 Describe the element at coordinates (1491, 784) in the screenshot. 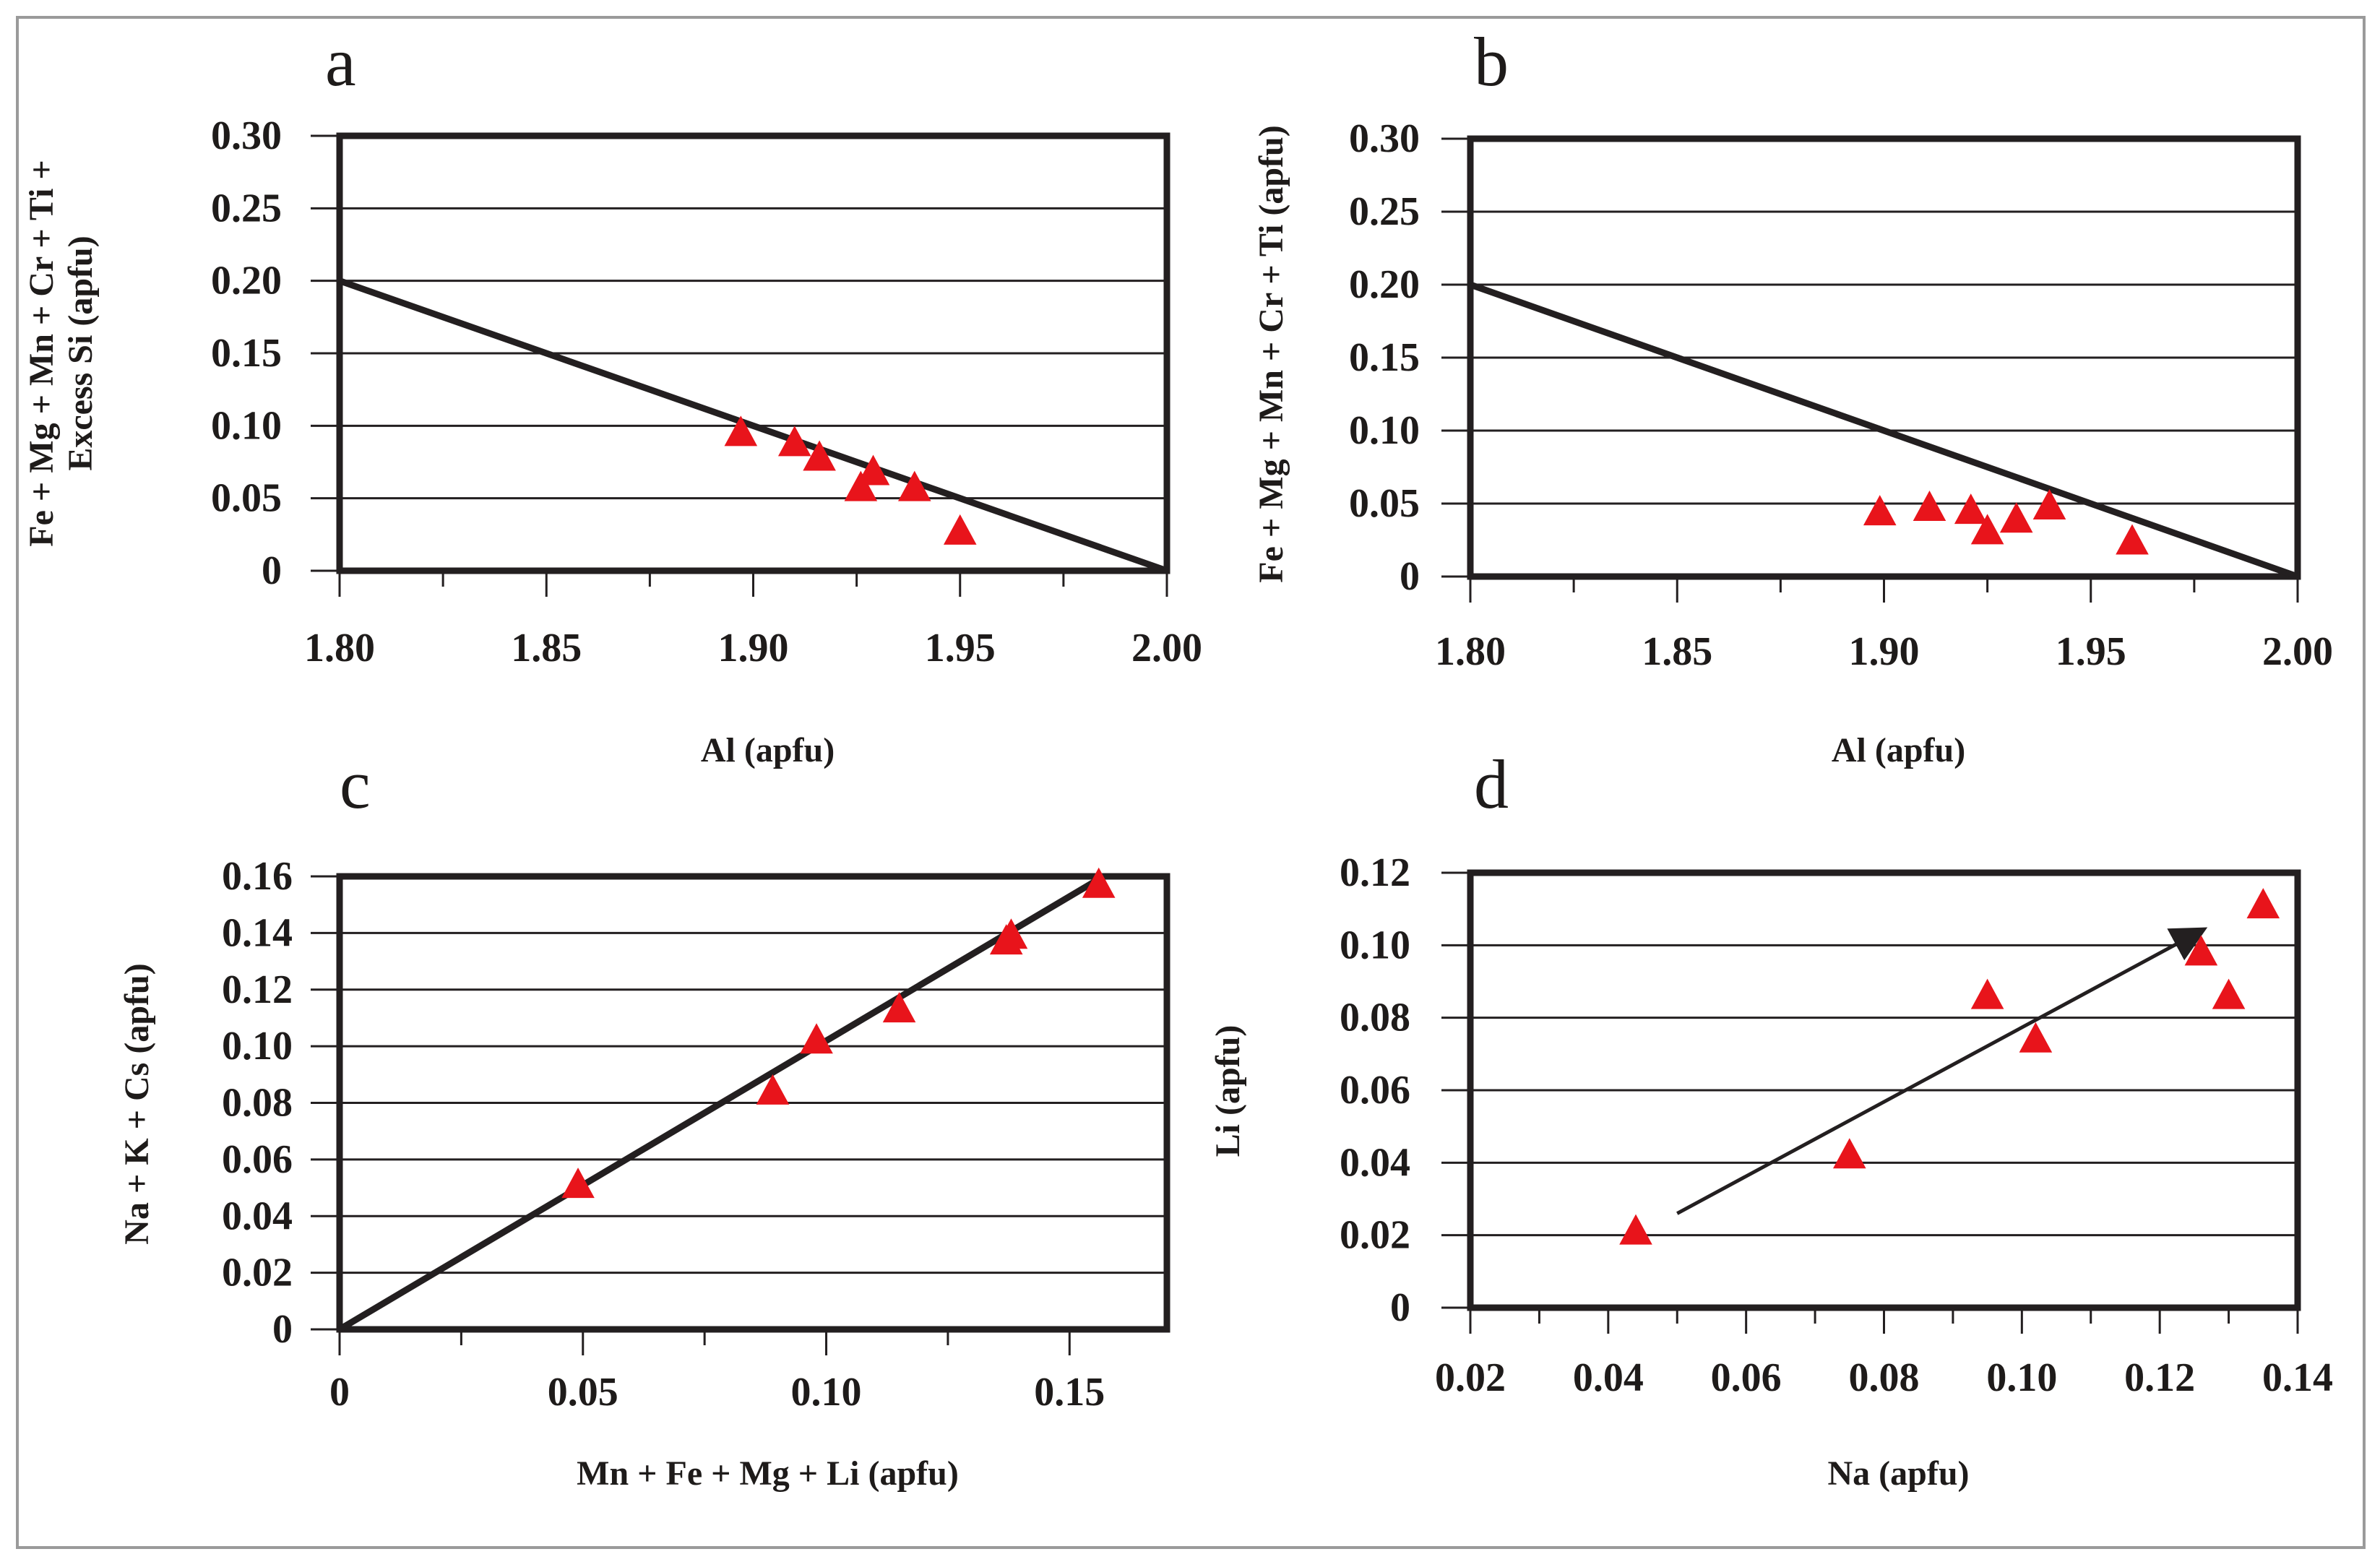

I see `panel-letter: d` at that location.